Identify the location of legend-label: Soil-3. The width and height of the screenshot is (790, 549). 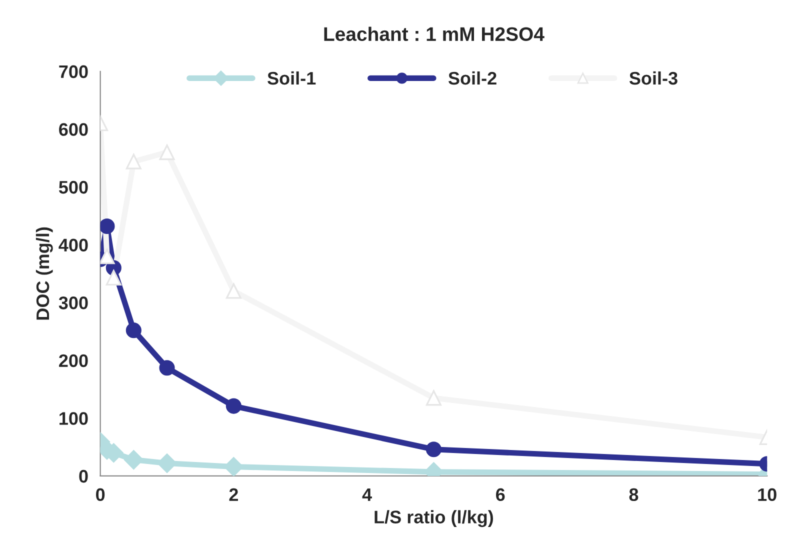
(653, 78).